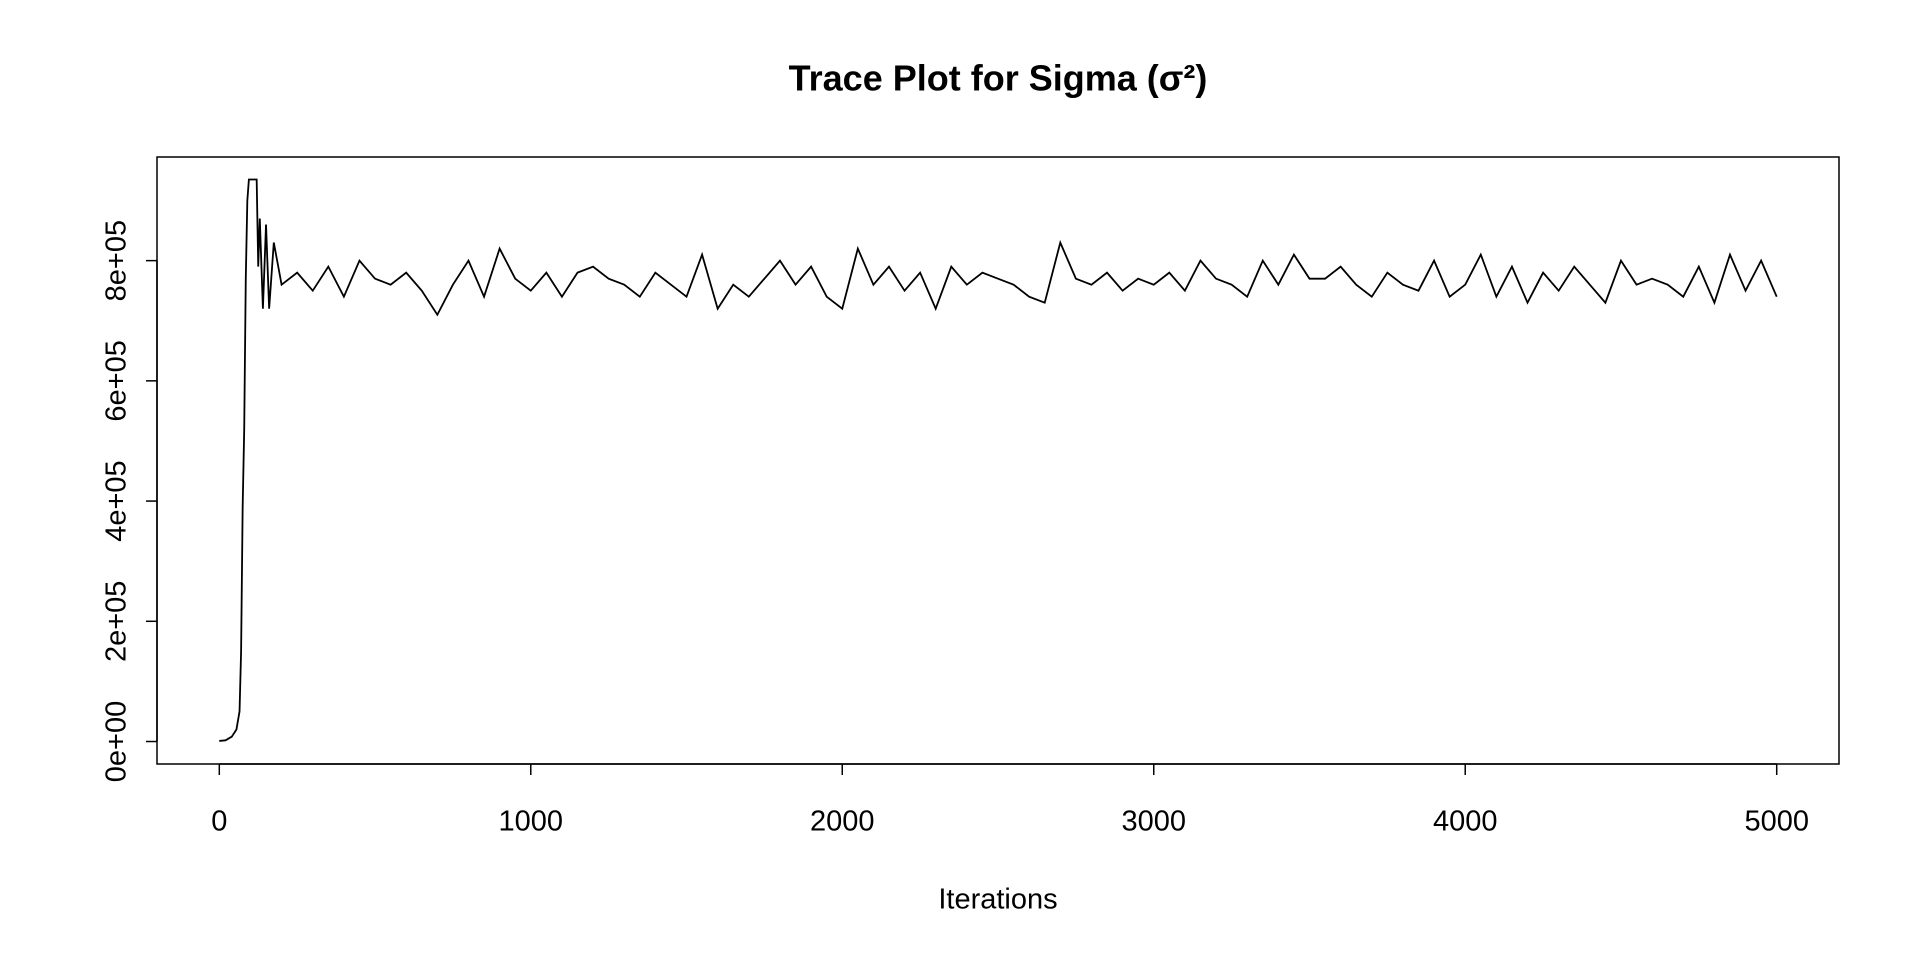 The image size is (1920, 960). I want to click on x-tick-label: 4000, so click(1465, 822).